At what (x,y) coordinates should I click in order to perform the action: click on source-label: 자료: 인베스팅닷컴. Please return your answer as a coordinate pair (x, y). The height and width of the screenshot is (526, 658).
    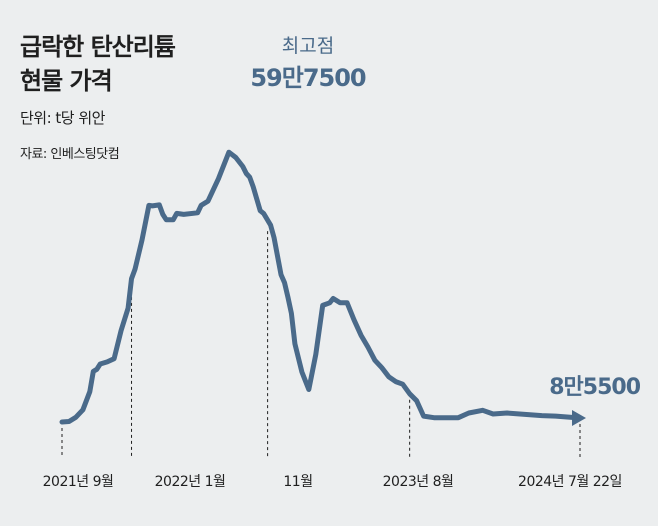
    Looking at the image, I should click on (70, 154).